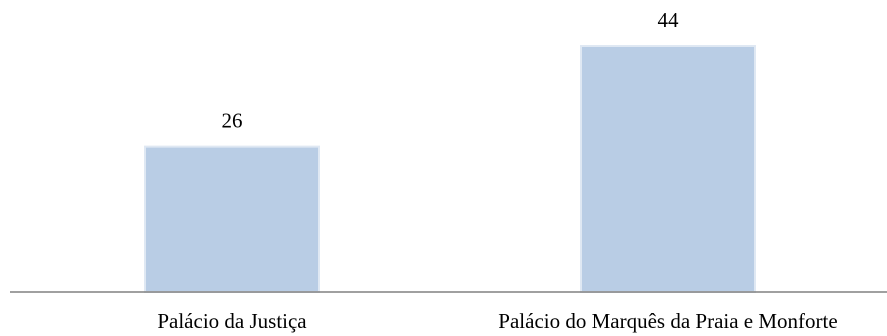 The width and height of the screenshot is (887, 336). What do you see at coordinates (669, 20) in the screenshot?
I see `bar-value-label-2: 44` at bounding box center [669, 20].